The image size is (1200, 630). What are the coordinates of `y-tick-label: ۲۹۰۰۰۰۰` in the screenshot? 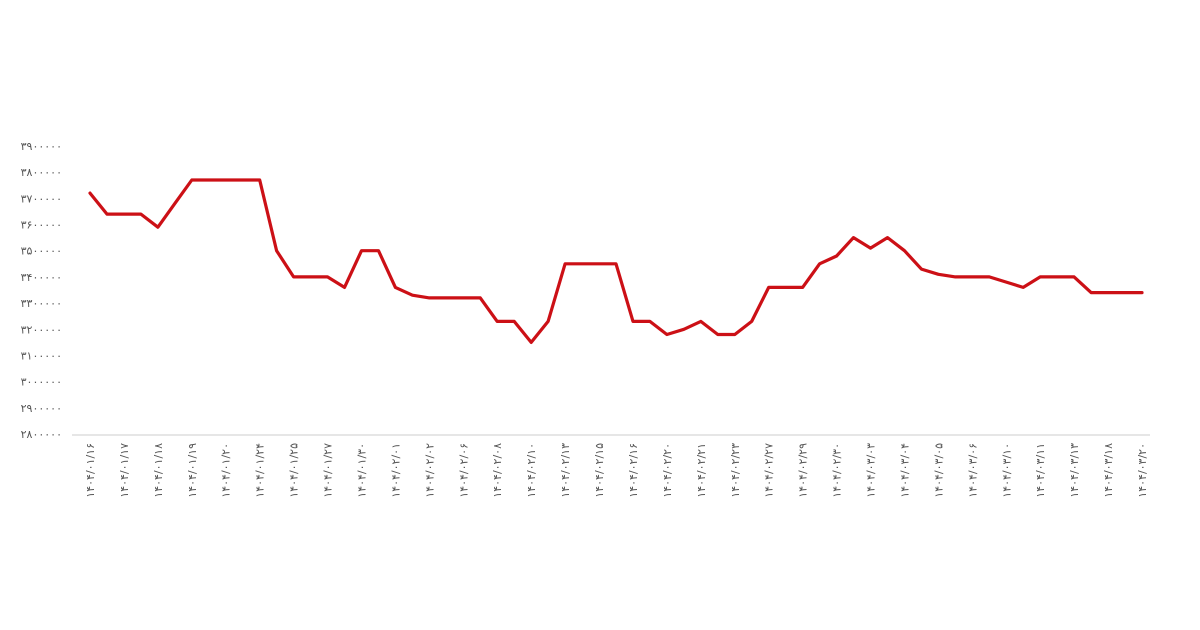 It's located at (41, 408).